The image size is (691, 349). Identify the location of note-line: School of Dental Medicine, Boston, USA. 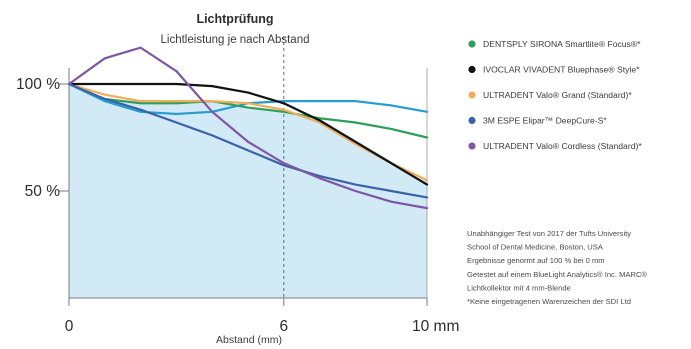
(535, 247).